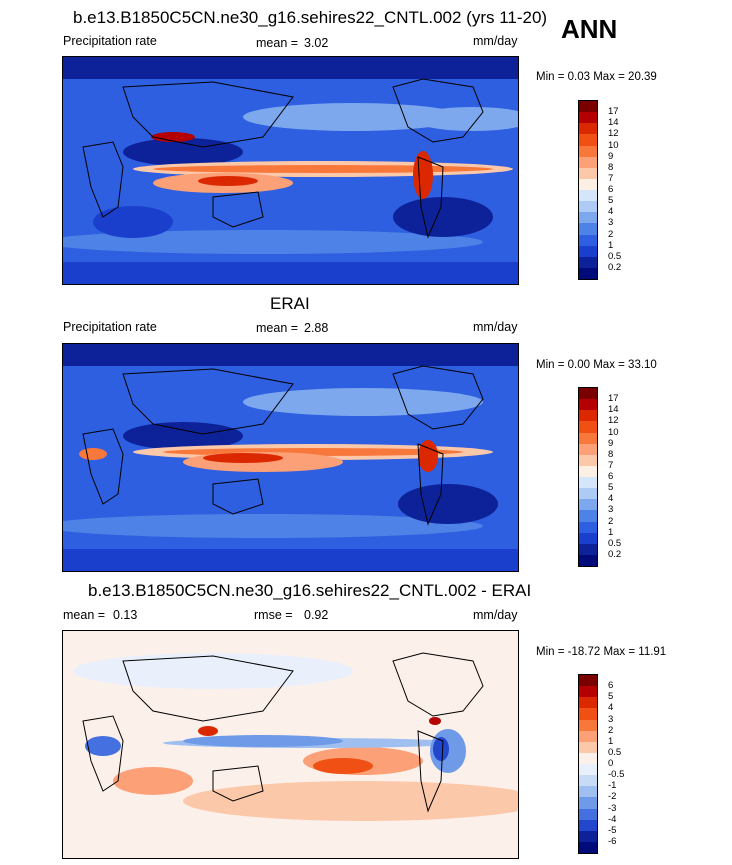 The height and width of the screenshot is (865, 732). Describe the element at coordinates (612, 830) in the screenshot. I see `colorbar-tick-label: -5` at that location.